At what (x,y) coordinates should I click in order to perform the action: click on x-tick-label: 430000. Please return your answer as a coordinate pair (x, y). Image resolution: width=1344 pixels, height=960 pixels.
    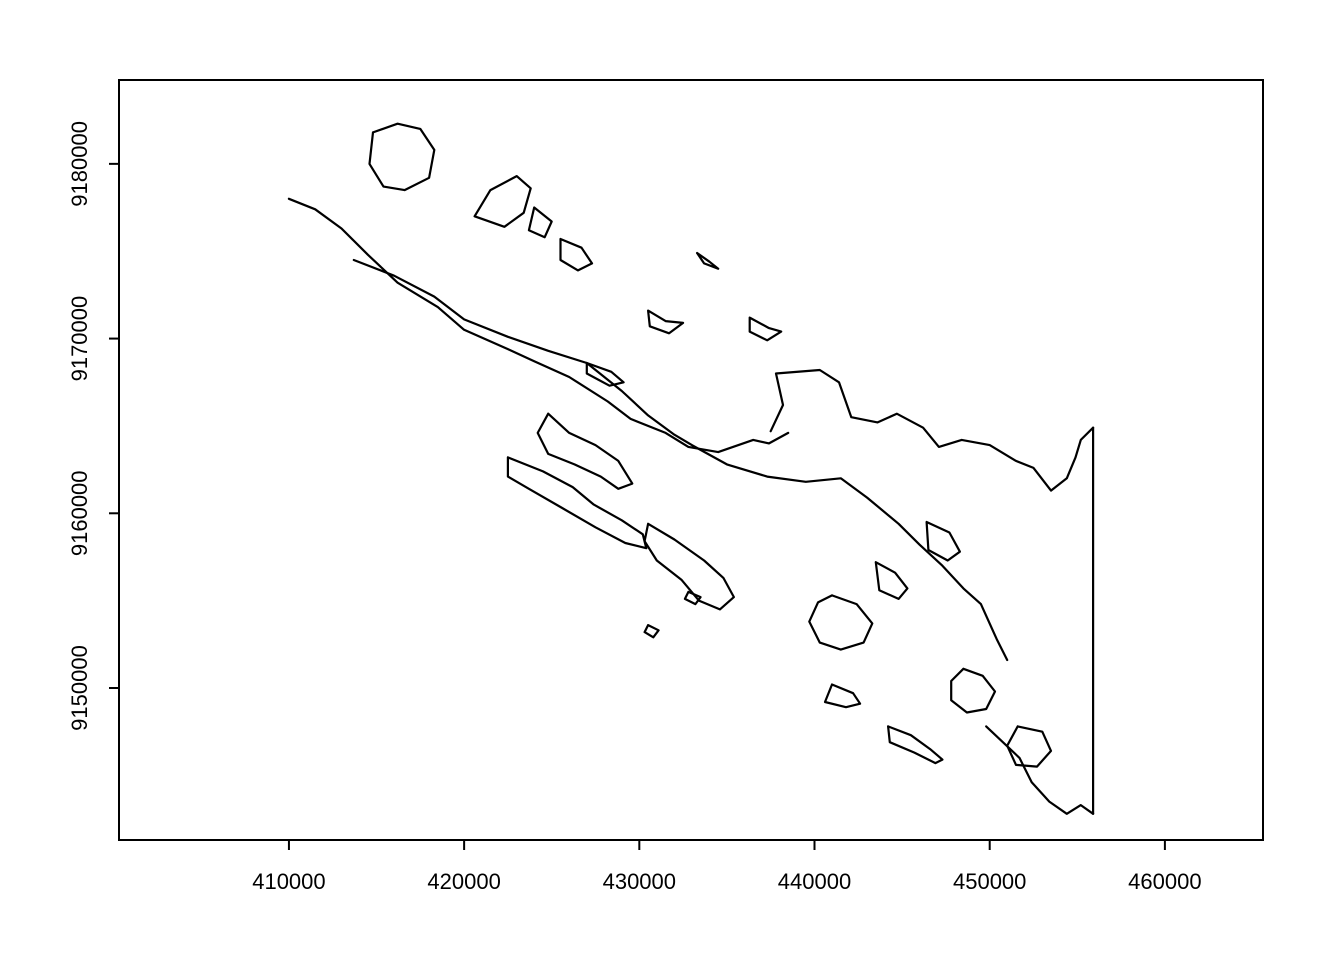
    Looking at the image, I should click on (639, 881).